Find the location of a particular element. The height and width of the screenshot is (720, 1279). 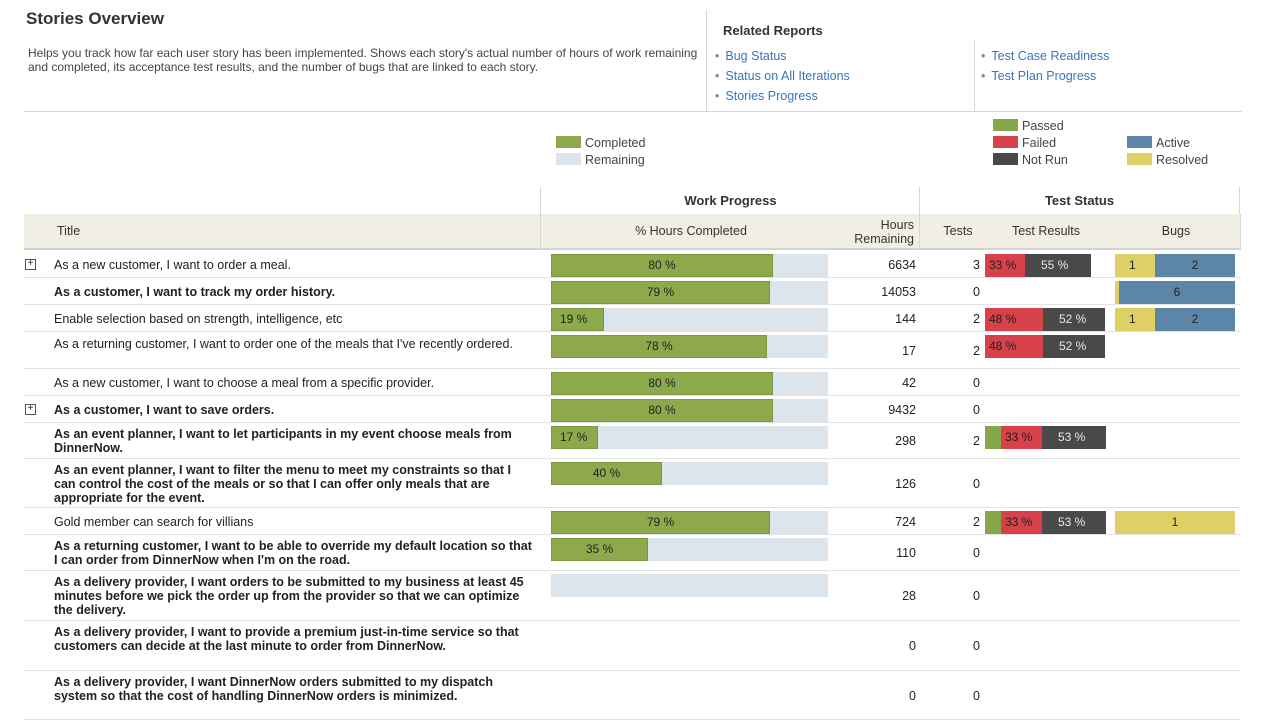

column-header-tests: Tests is located at coordinates (958, 231).